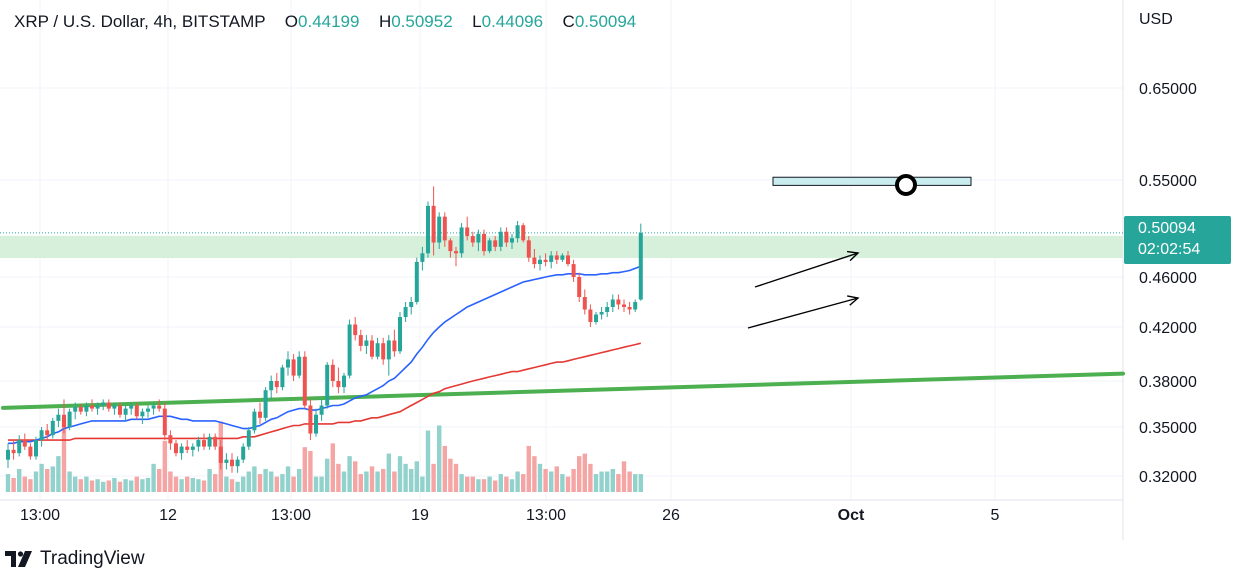 The width and height of the screenshot is (1243, 578). Describe the element at coordinates (1168, 181) in the screenshot. I see `price-tick-label: 0.55000` at that location.